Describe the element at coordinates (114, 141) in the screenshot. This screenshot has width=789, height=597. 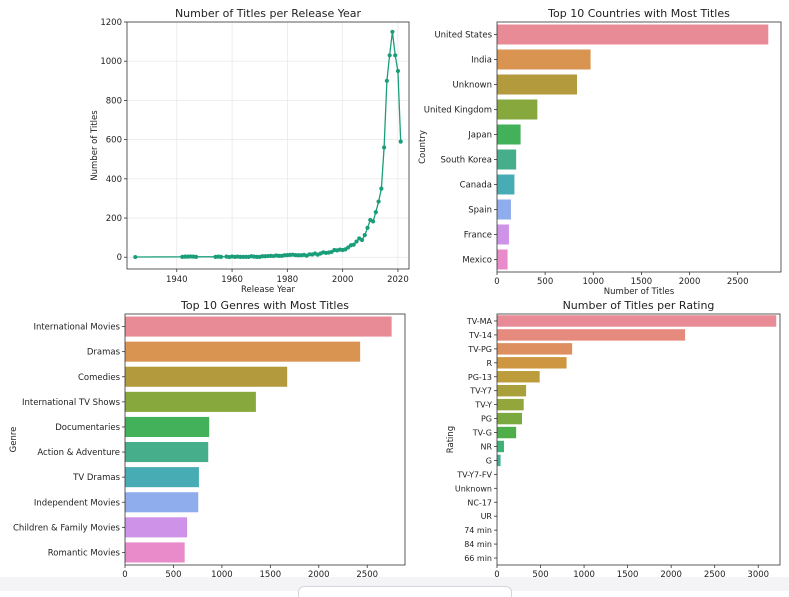
I see `y-tick-label: 600` at that location.